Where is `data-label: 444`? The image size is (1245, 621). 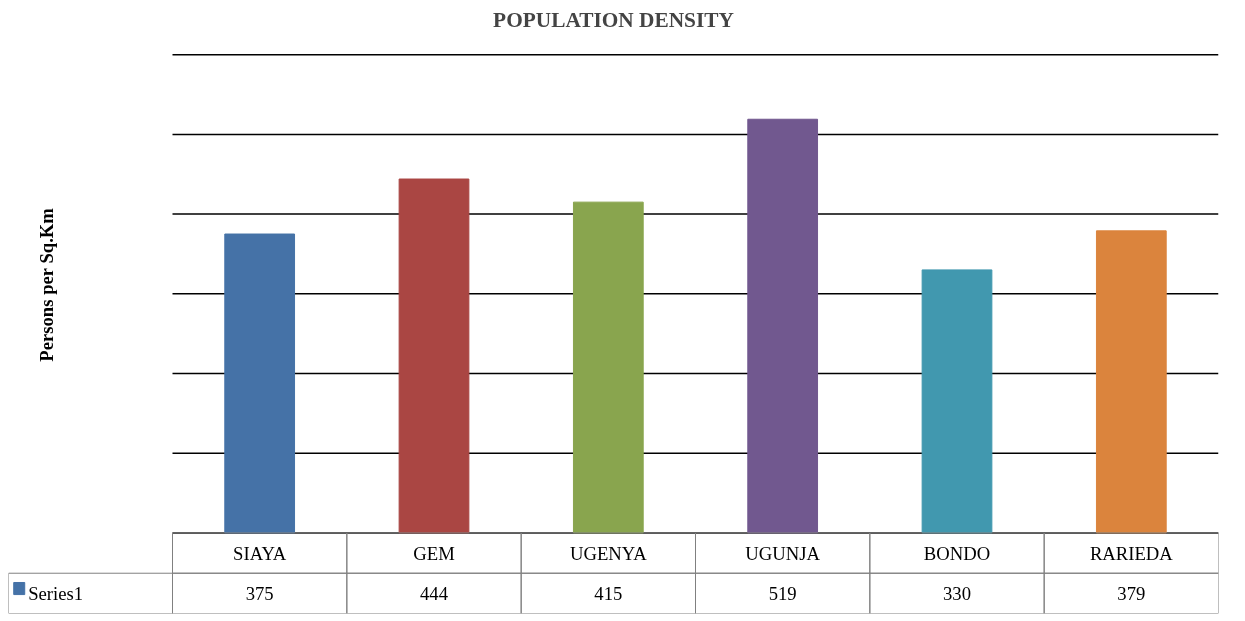 data-label: 444 is located at coordinates (434, 593).